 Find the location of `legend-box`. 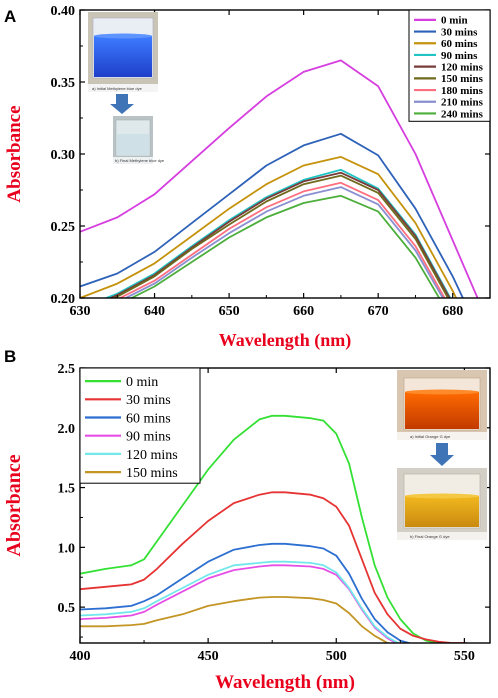

legend-box is located at coordinates (140, 425).